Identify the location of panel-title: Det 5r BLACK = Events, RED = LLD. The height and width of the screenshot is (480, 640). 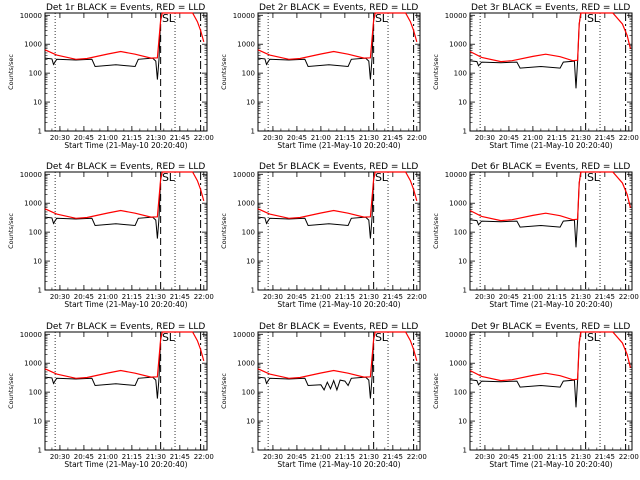
(338, 167).